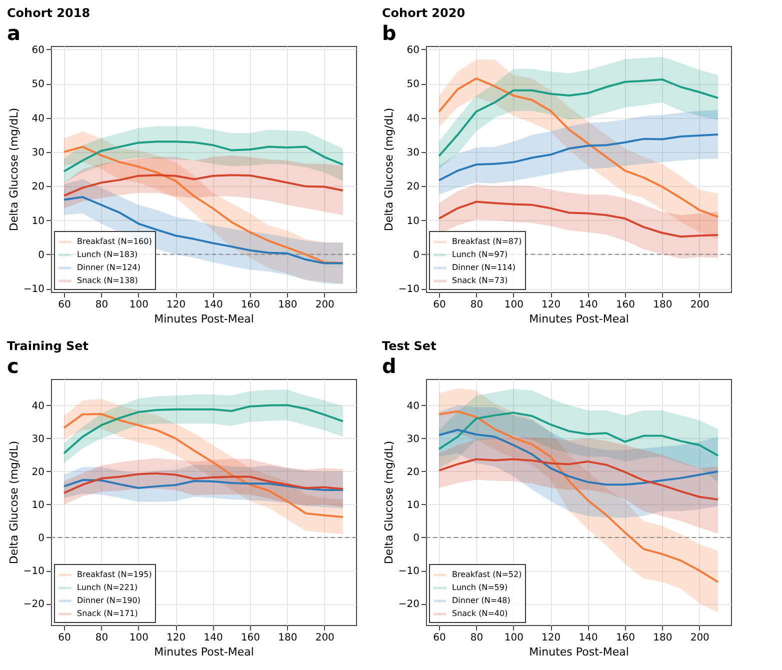  I want to click on legend-label: Breakfast (N=52), so click(487, 574).